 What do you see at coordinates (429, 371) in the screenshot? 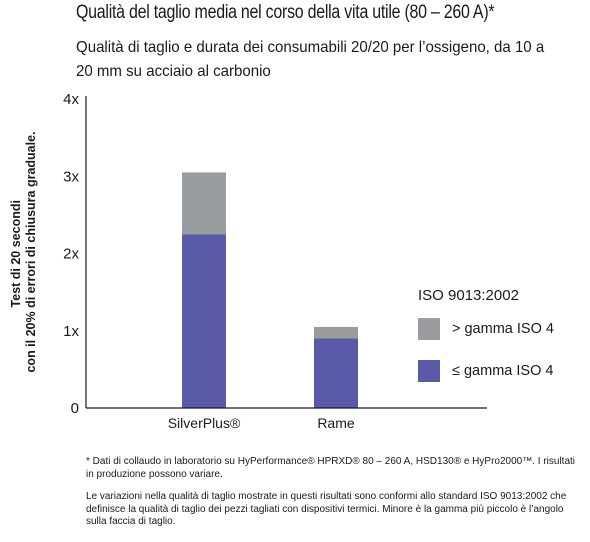
I see `legend-swatch-within-iso4` at bounding box center [429, 371].